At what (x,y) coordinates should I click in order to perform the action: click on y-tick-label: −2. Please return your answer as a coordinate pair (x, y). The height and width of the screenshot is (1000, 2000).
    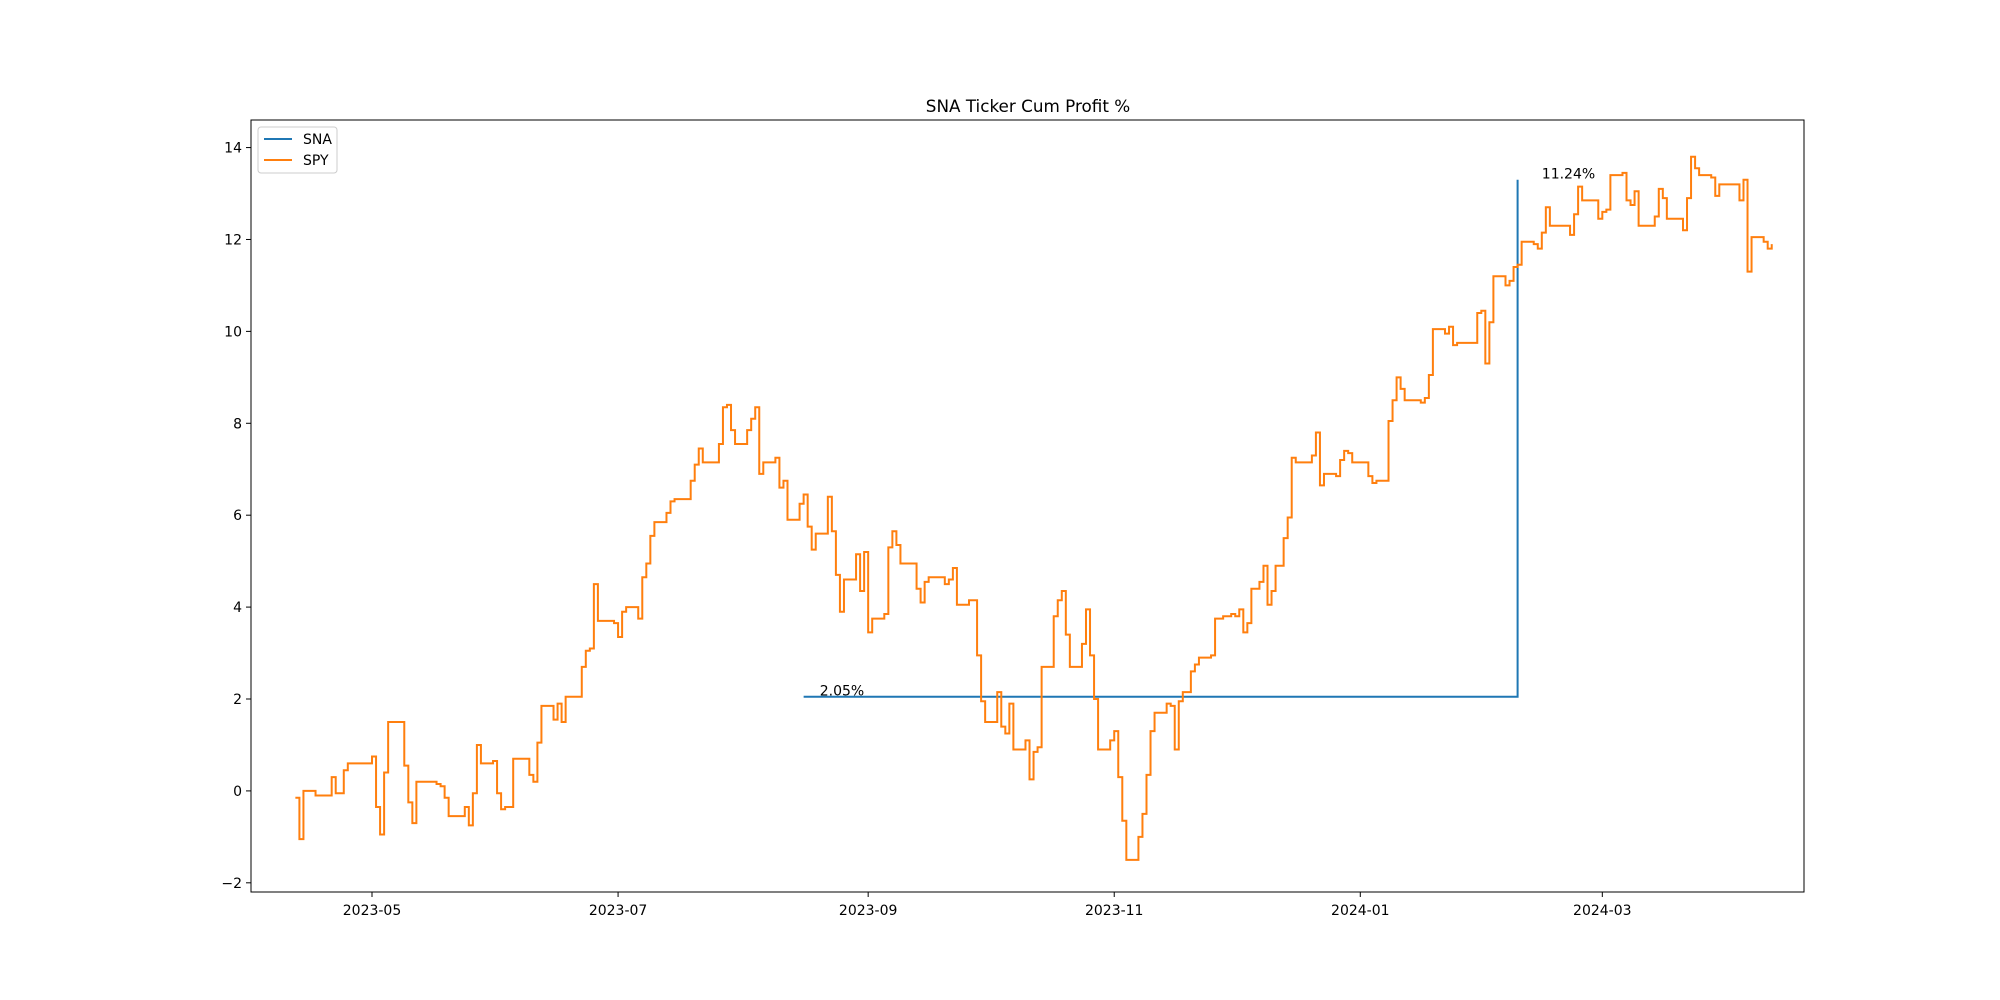
    Looking at the image, I should click on (231, 884).